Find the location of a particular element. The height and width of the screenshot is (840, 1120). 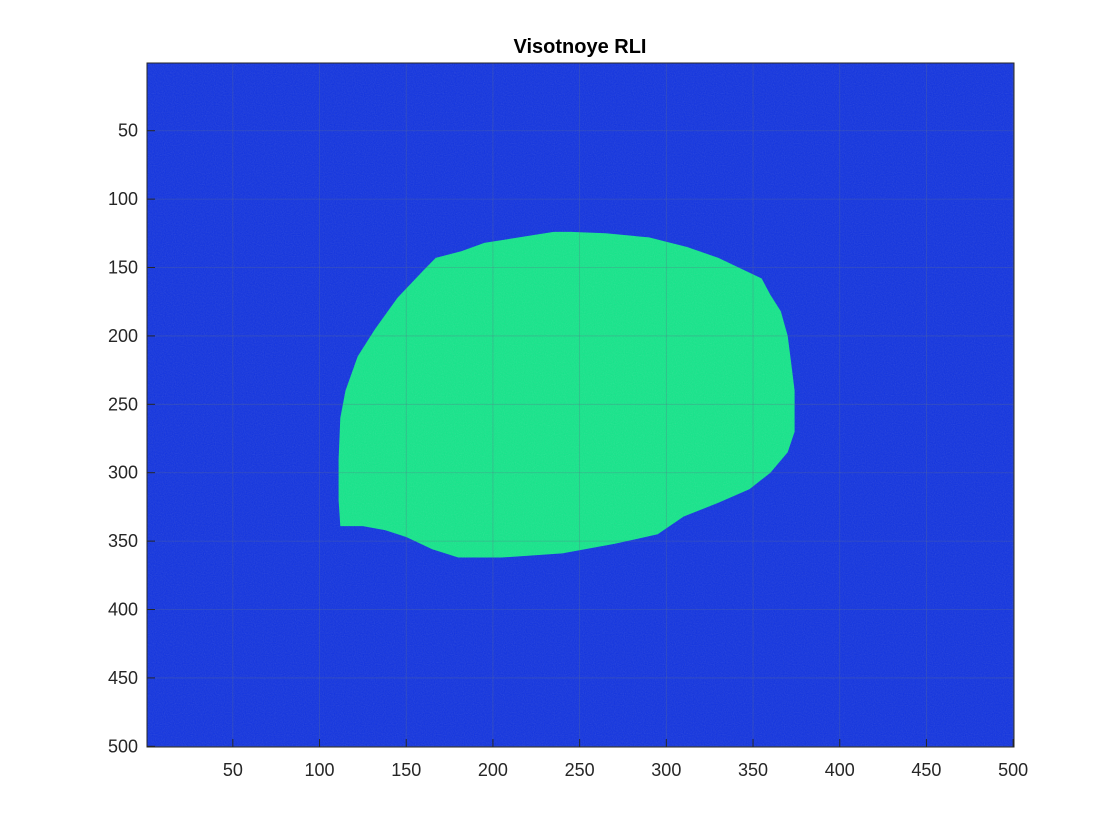

y-tick-label: 100 is located at coordinates (123, 199).